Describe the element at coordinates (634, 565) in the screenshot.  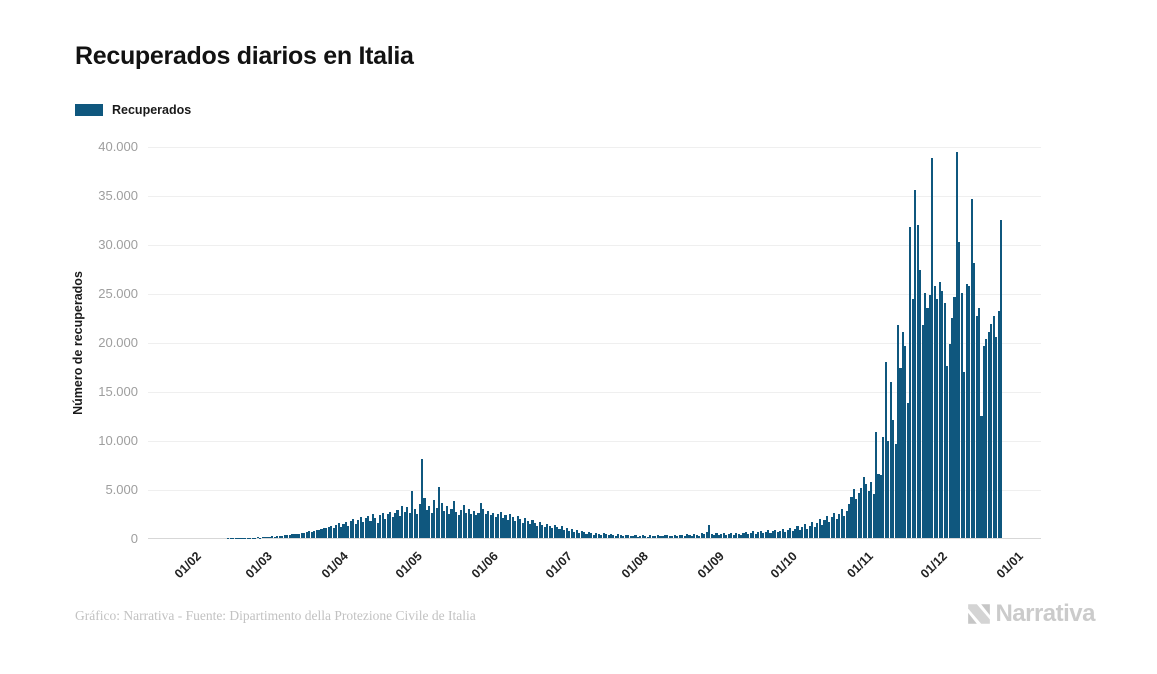
I see `x-tick-label: 01/08` at that location.